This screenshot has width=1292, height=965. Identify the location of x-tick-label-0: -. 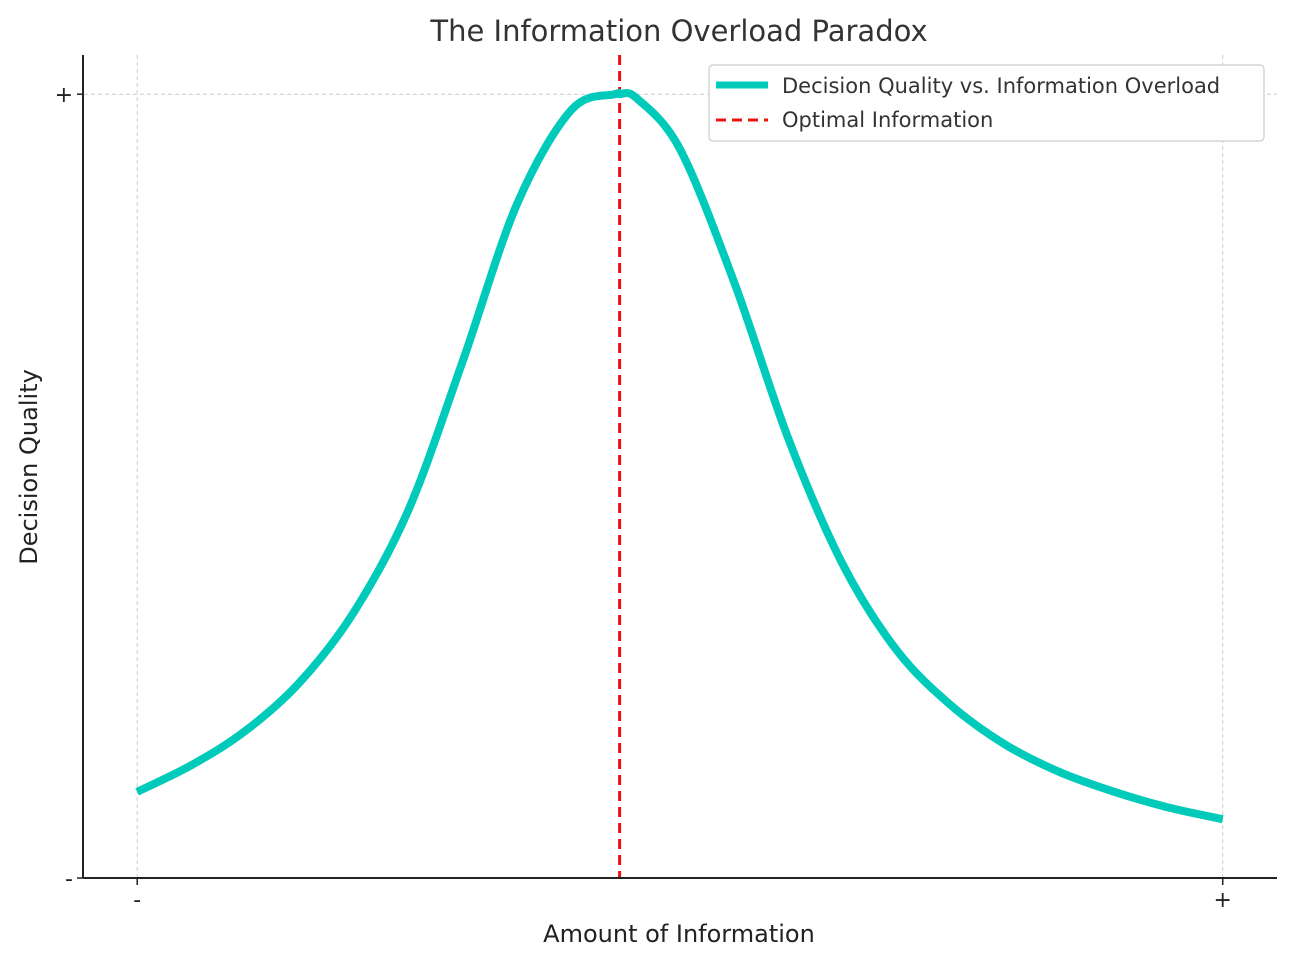
(137, 900).